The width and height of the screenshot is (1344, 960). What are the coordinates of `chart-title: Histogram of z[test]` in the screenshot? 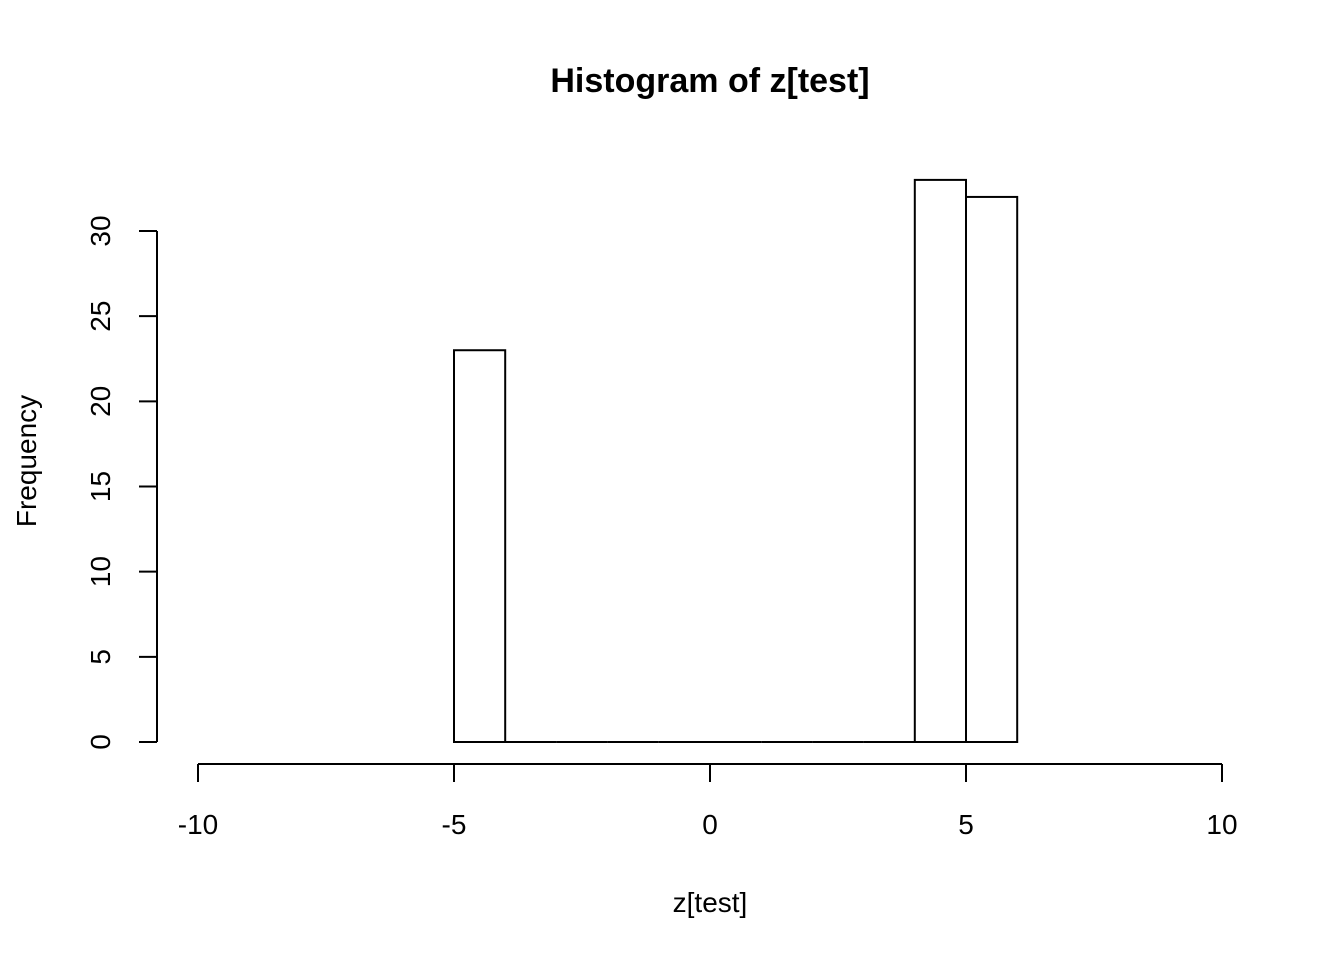 It's located at (709, 81).